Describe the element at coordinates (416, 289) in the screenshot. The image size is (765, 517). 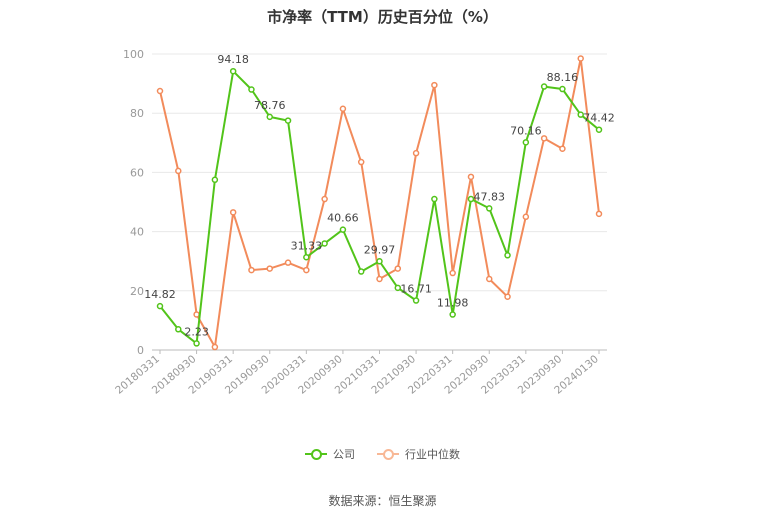
I see `data-label: 16.71` at that location.